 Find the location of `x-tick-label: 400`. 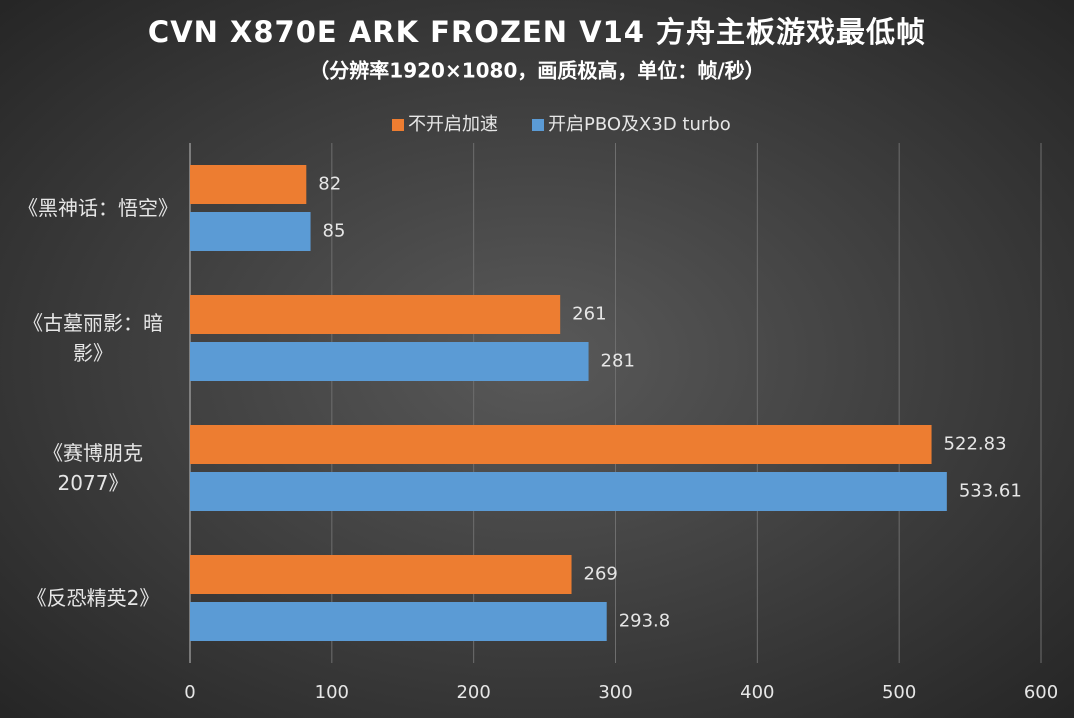

x-tick-label: 400 is located at coordinates (757, 692).